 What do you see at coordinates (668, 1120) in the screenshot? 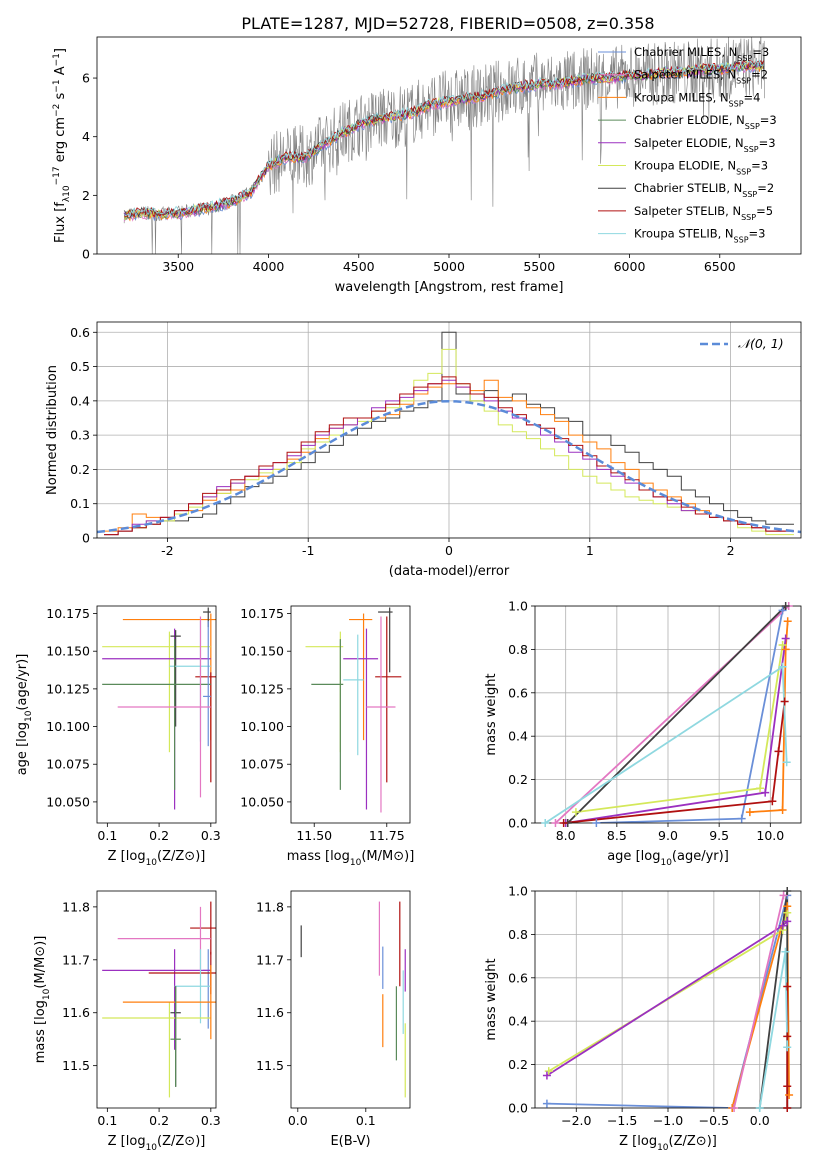
I see `massweight-vs-z-xtick-label: −1.0` at bounding box center [668, 1120].